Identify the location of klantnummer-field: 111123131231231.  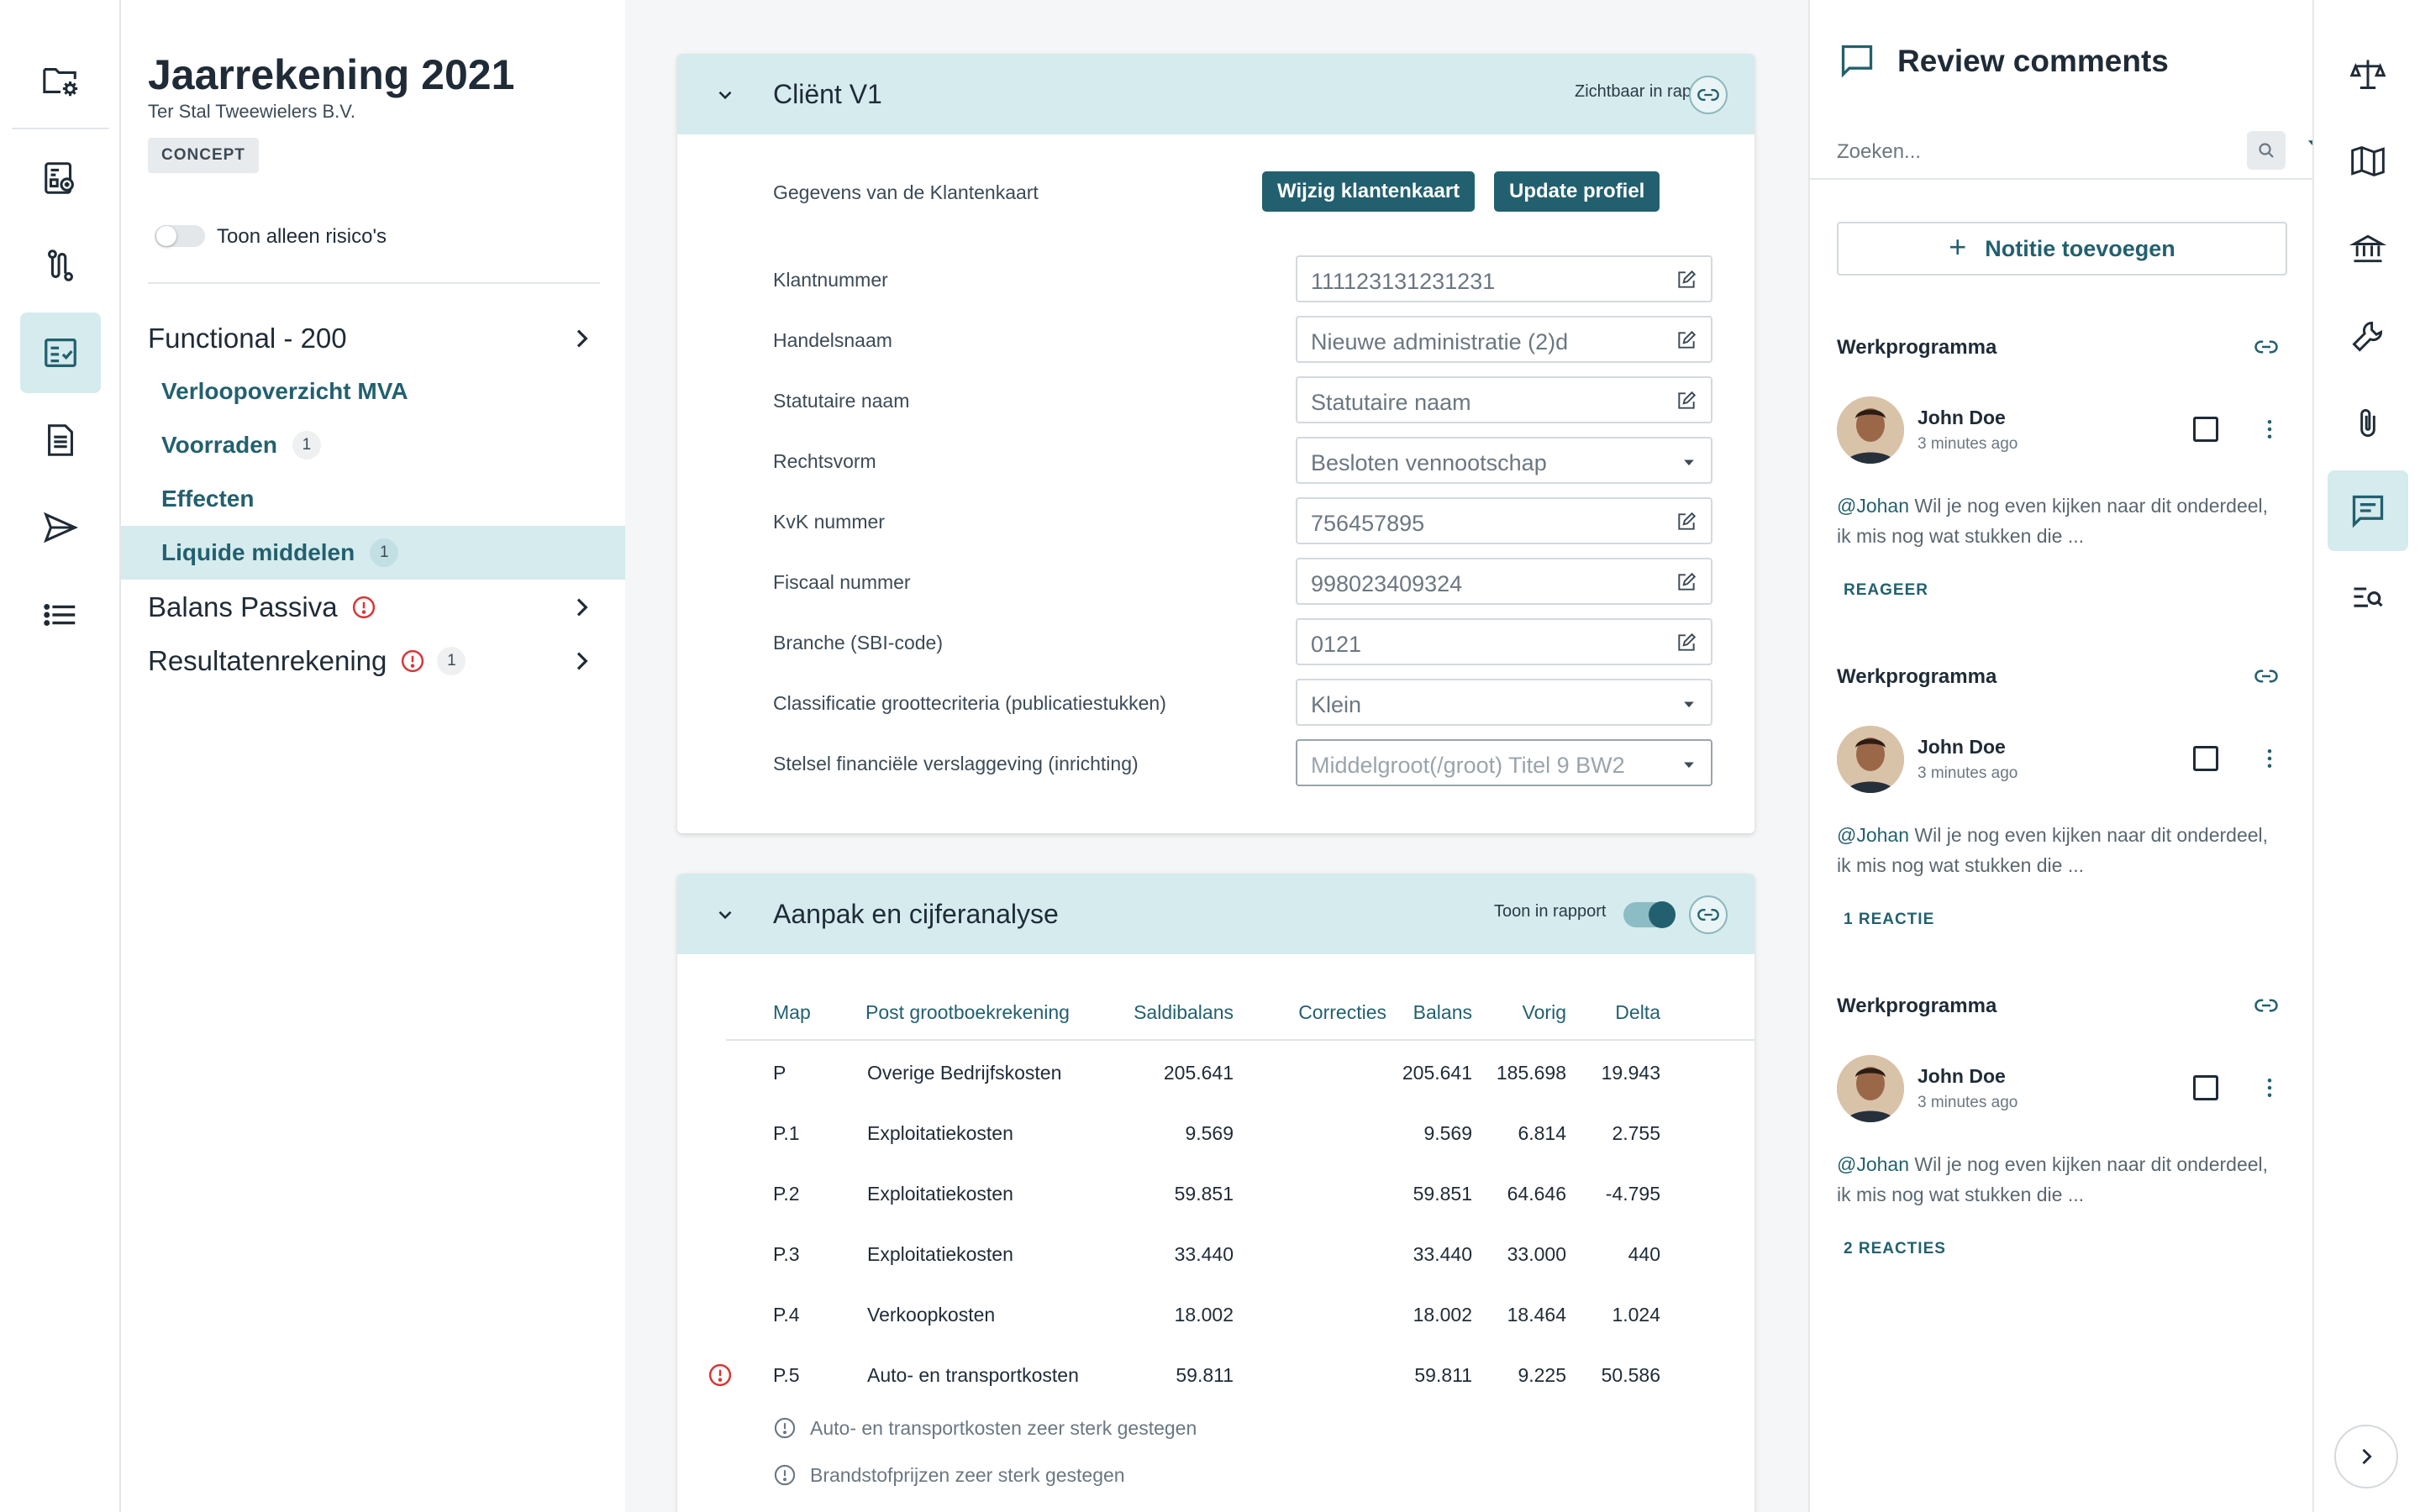
(1504, 278).